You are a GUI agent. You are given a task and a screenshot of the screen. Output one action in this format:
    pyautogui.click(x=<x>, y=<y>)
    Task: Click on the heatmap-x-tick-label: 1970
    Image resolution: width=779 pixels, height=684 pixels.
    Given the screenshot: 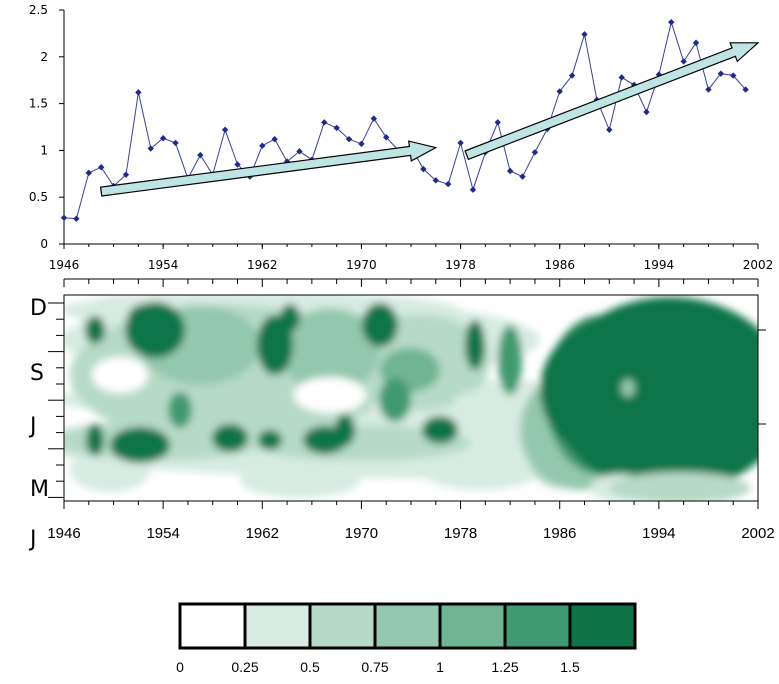 What is the action you would take?
    pyautogui.click(x=361, y=533)
    